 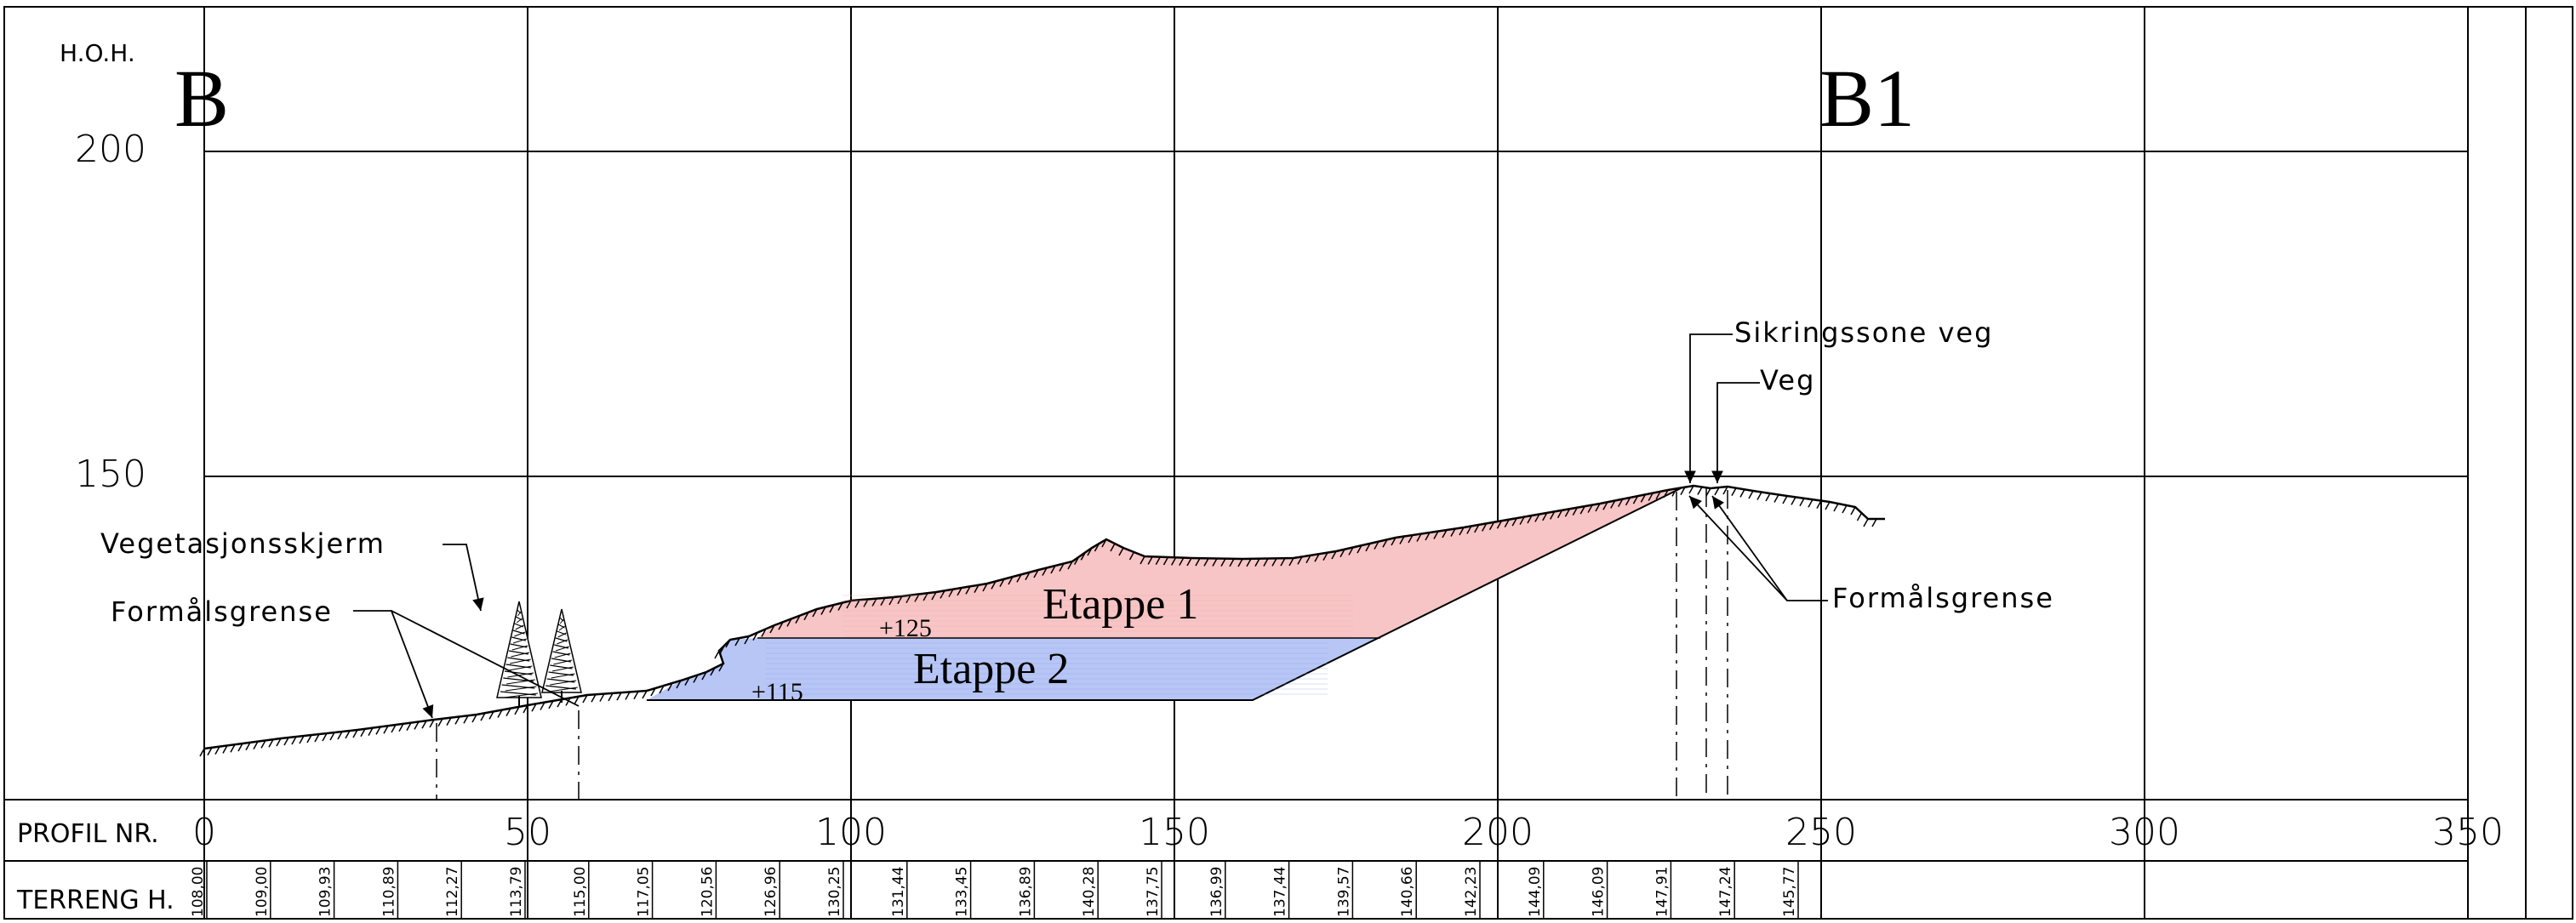 What do you see at coordinates (388, 892) in the screenshot?
I see `terrain-height-value: 110,89` at bounding box center [388, 892].